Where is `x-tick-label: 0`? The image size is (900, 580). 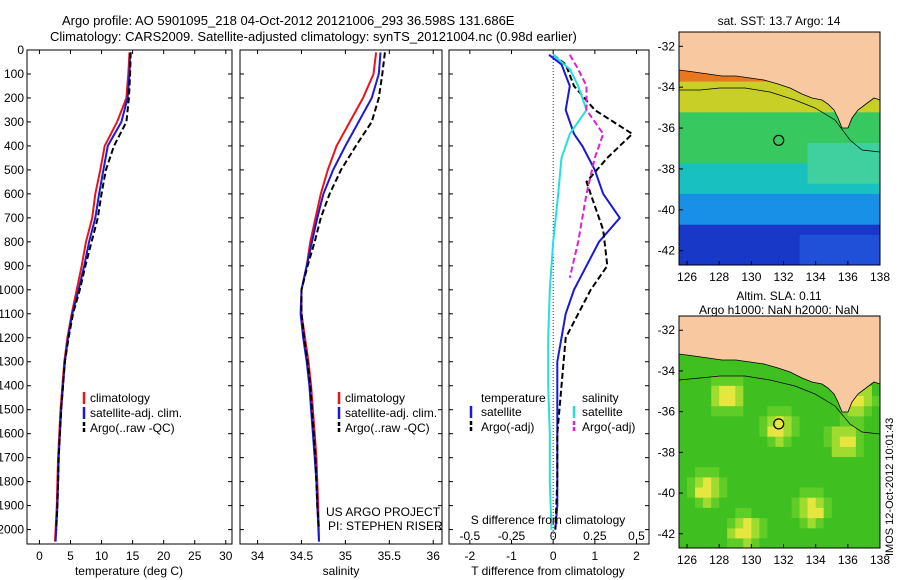
x-tick-label: 0 is located at coordinates (39, 556).